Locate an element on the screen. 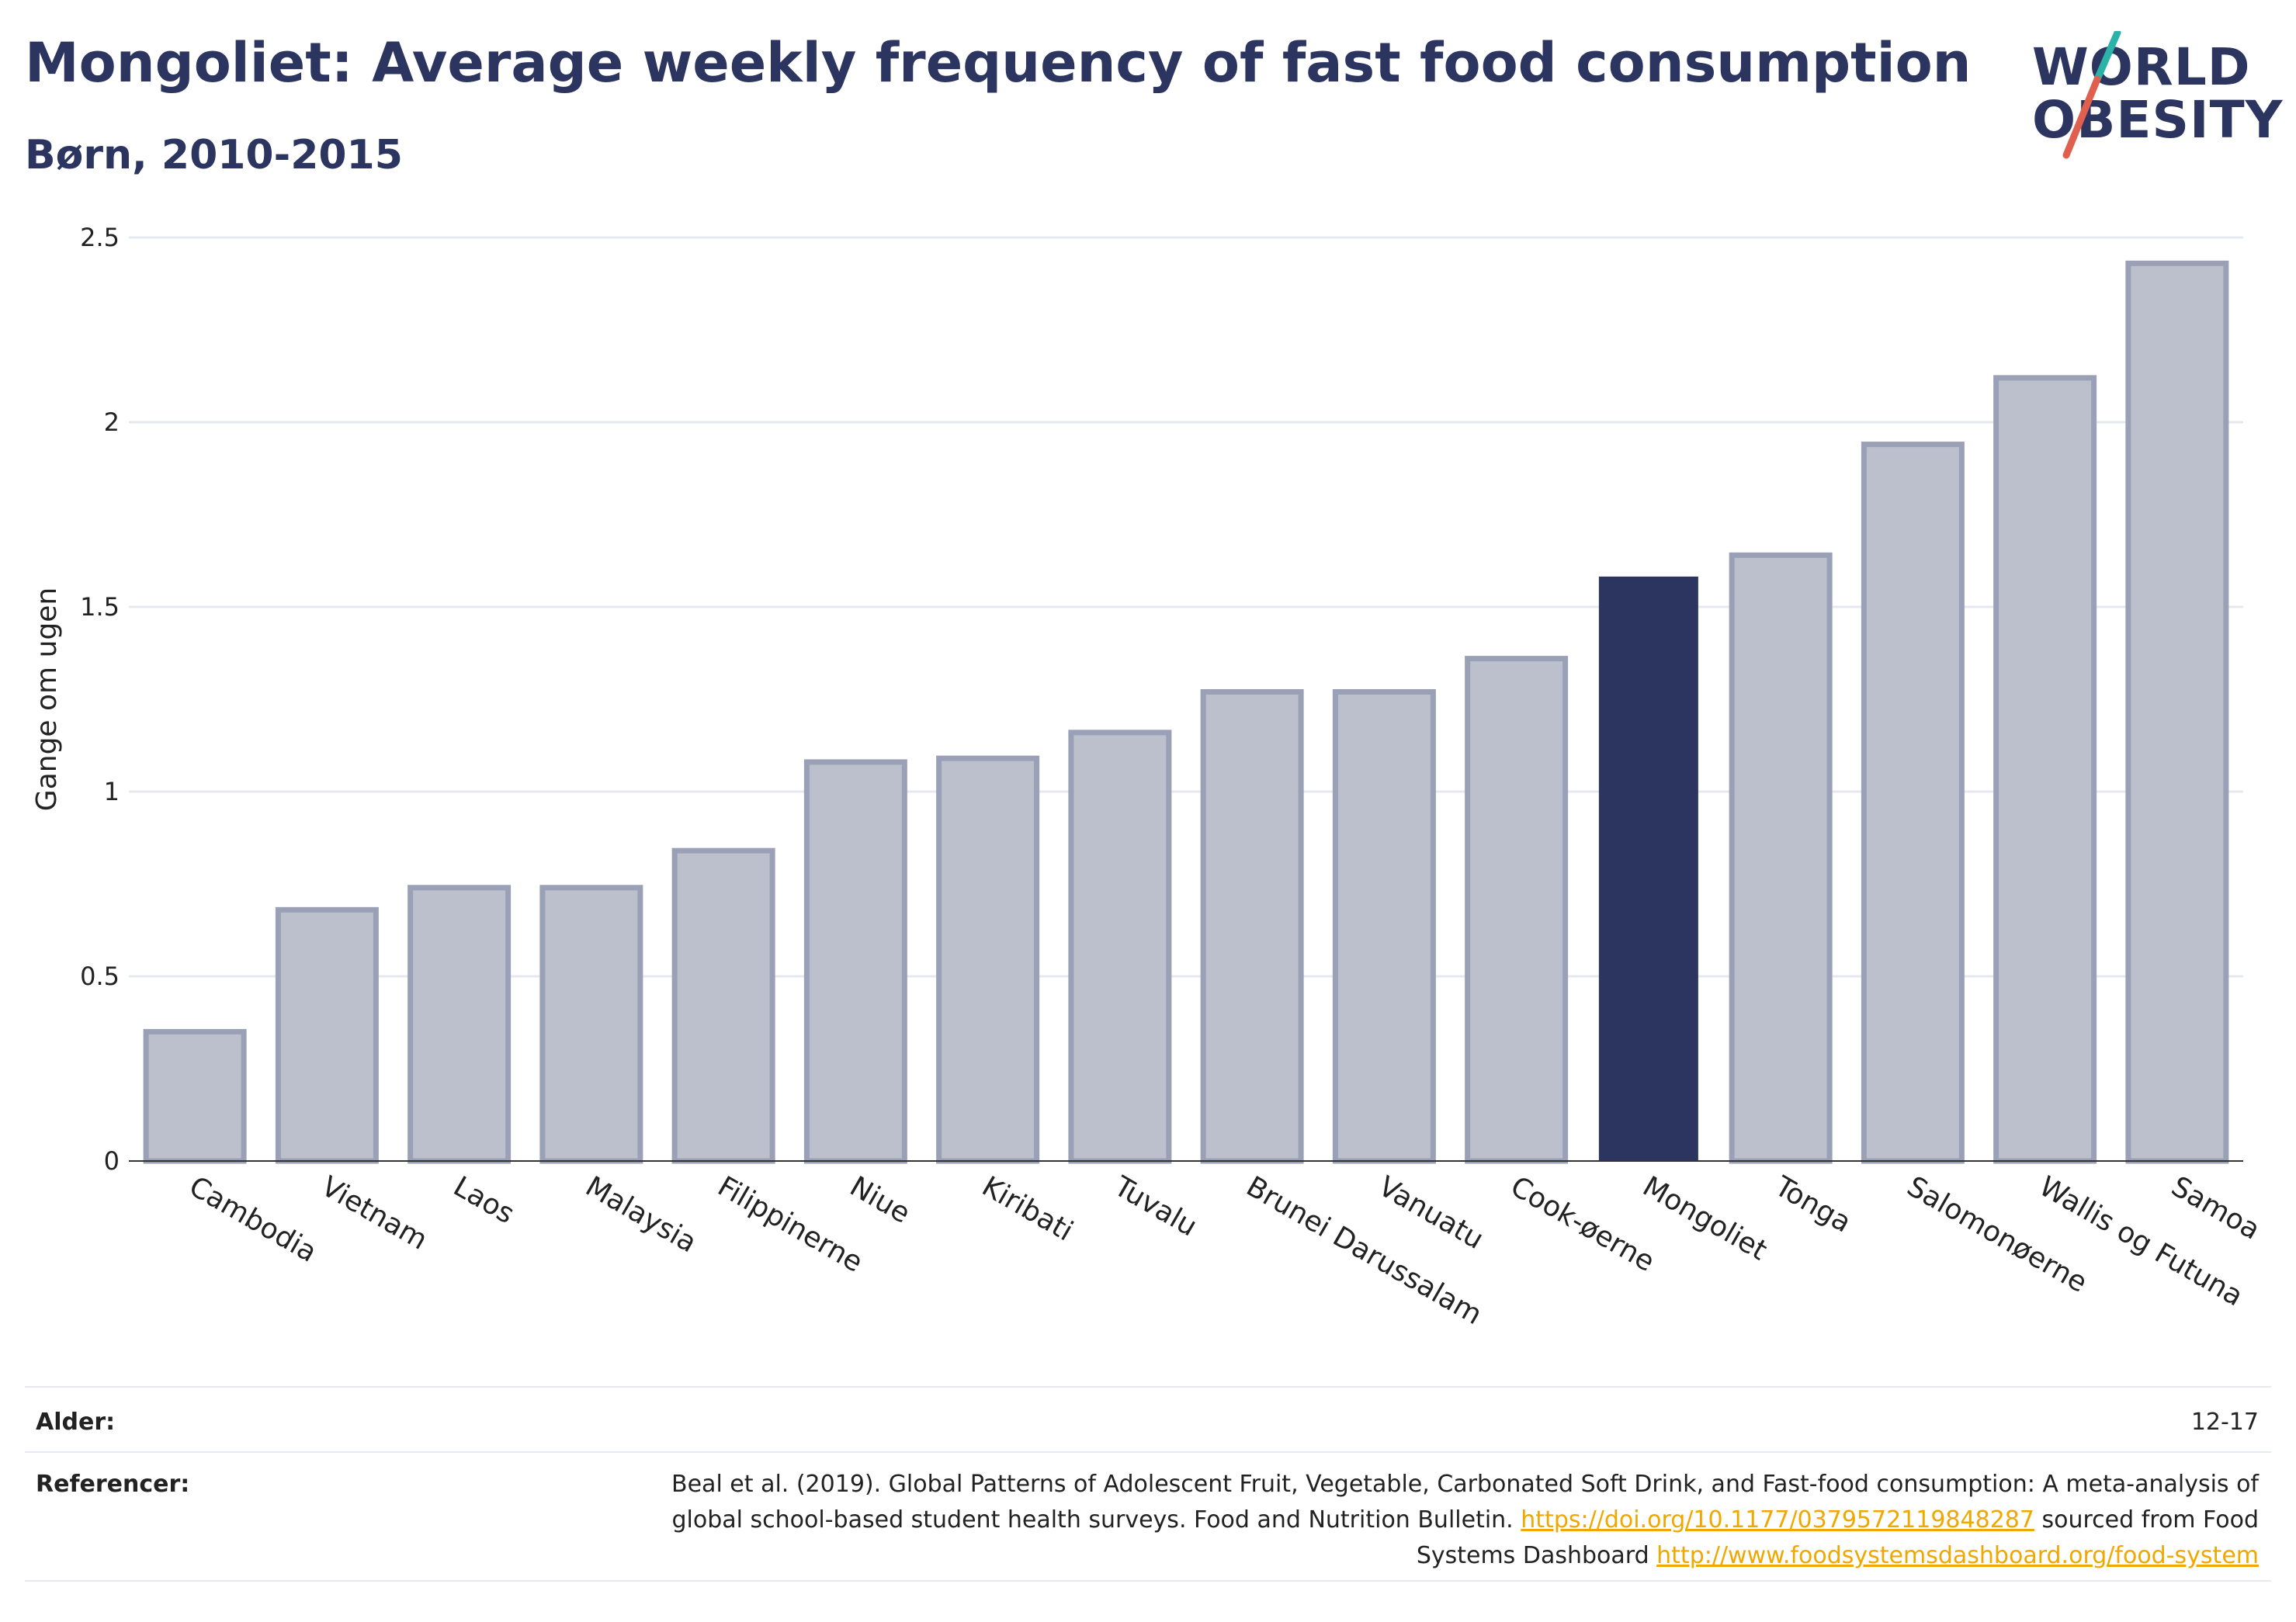  doi-link: https://doi.org/10.1177/0379572119848287 is located at coordinates (1777, 1520).